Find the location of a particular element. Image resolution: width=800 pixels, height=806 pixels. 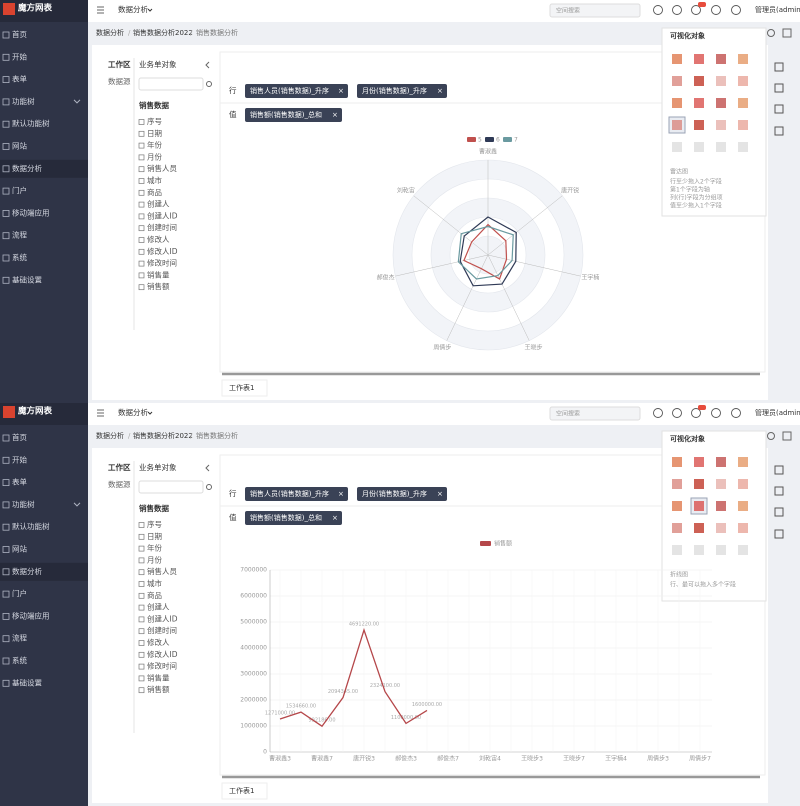

field: 序号 is located at coordinates (154, 524).